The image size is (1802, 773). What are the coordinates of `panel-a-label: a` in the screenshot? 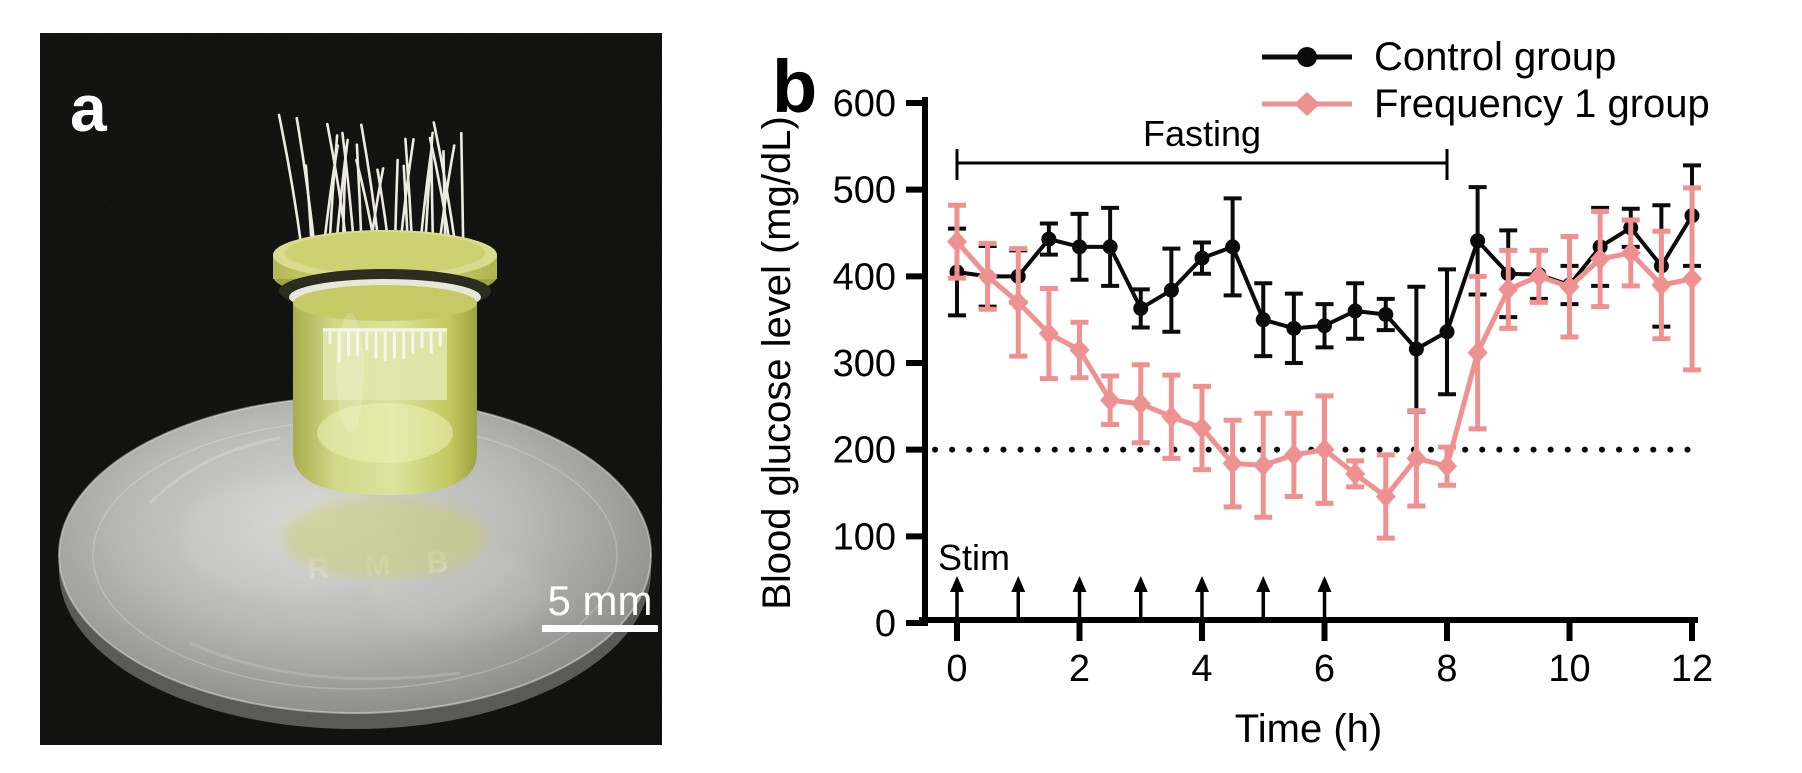 It's located at (89, 108).